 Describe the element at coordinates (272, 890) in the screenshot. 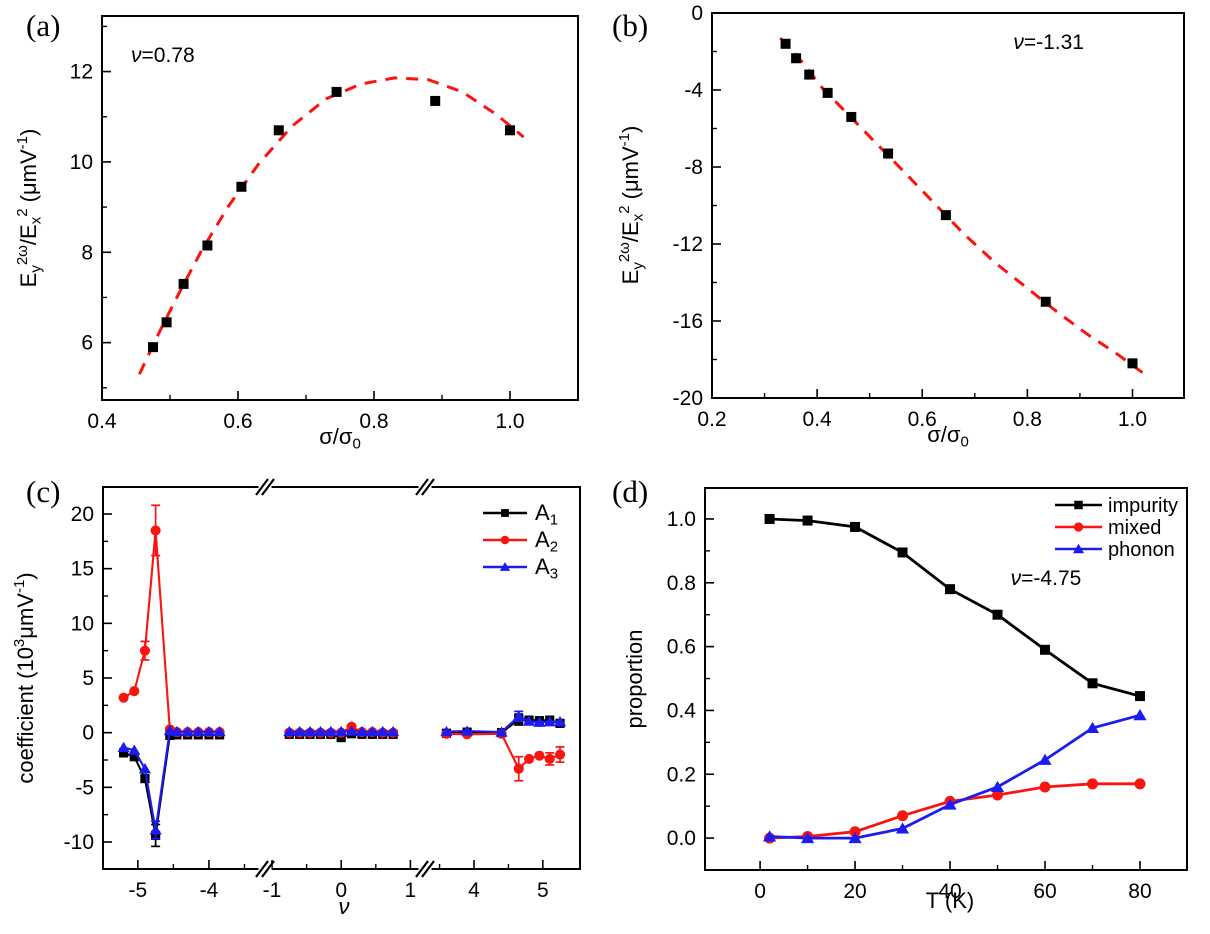

I see `svg-text: -1` at that location.